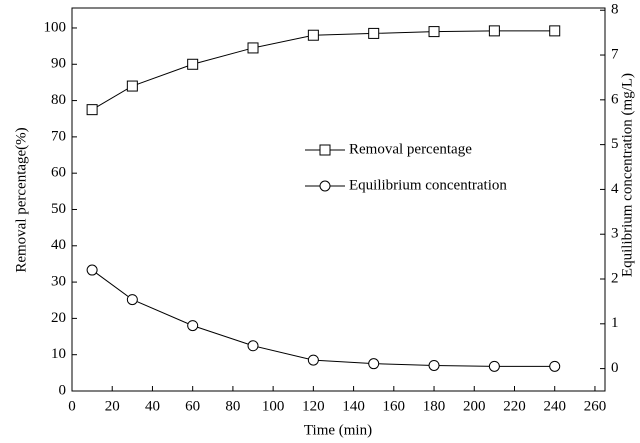 The image size is (640, 443). I want to click on legend-label: Equilibrium concentration, so click(428, 185).